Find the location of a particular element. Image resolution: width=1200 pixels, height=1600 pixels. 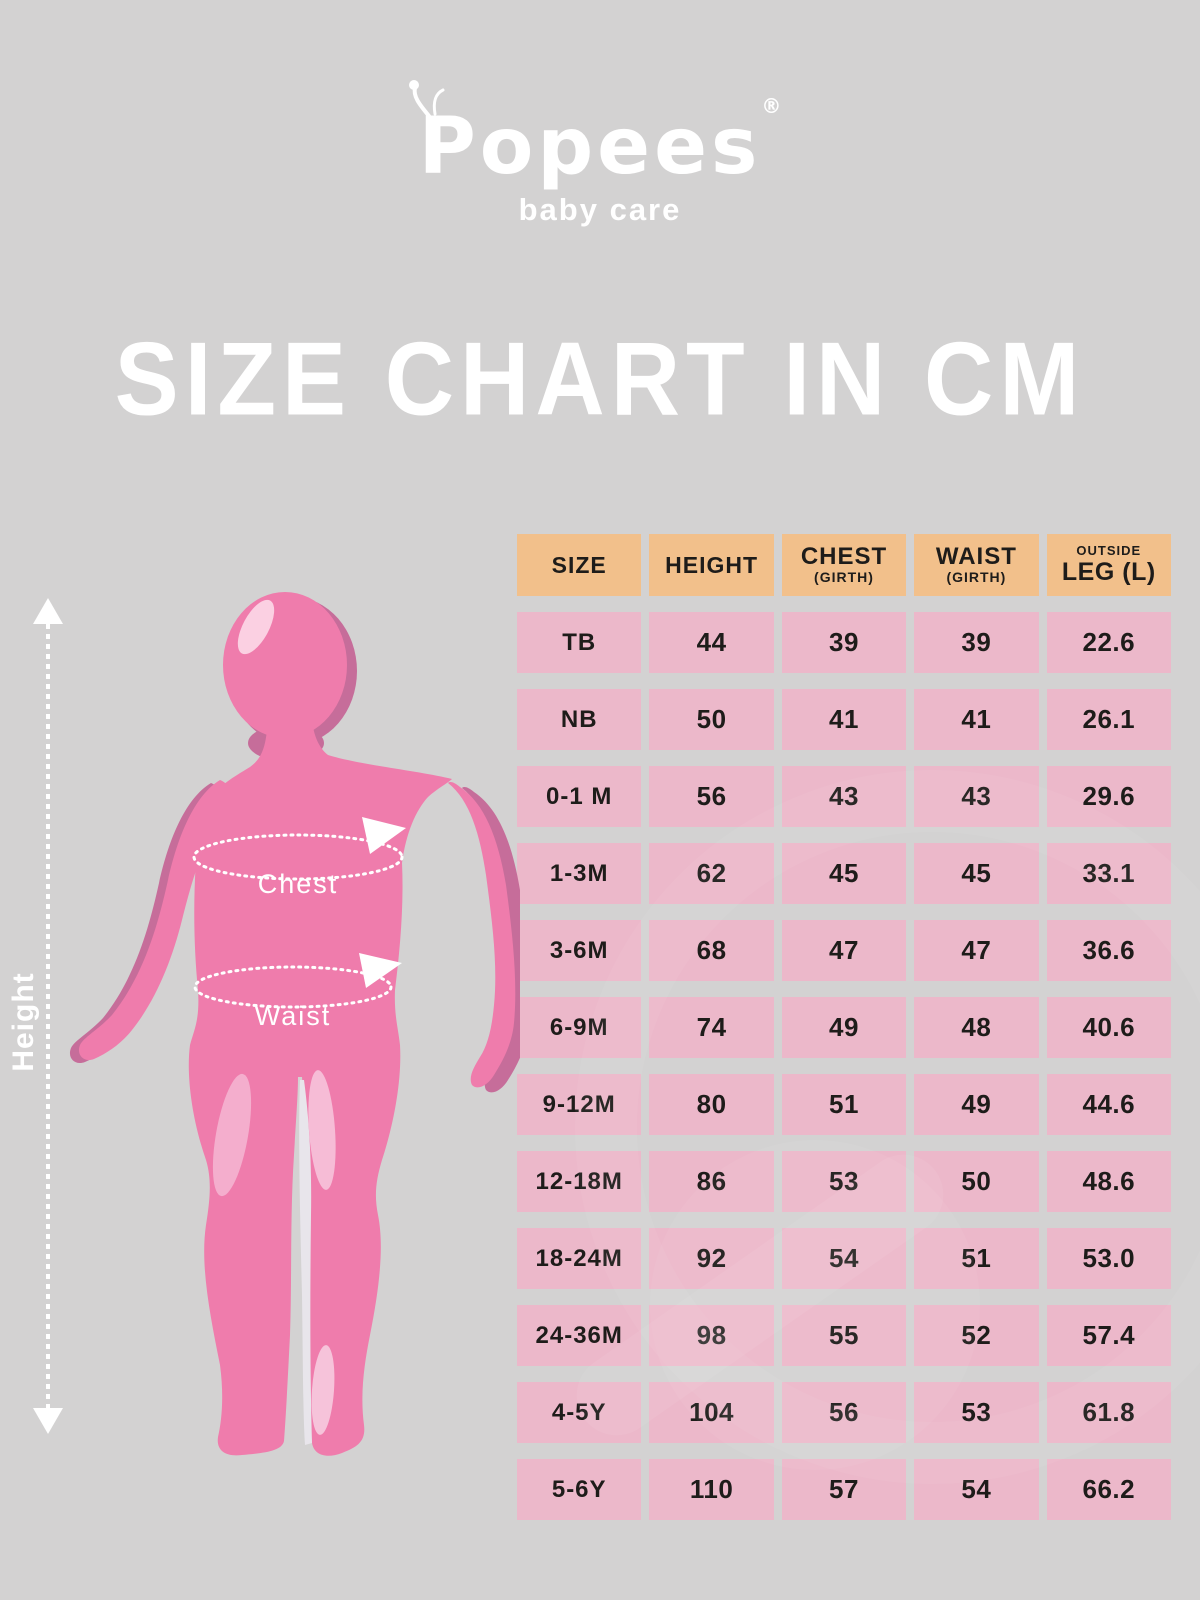

page-title: SIZE CHART IN CM is located at coordinates (600, 379).